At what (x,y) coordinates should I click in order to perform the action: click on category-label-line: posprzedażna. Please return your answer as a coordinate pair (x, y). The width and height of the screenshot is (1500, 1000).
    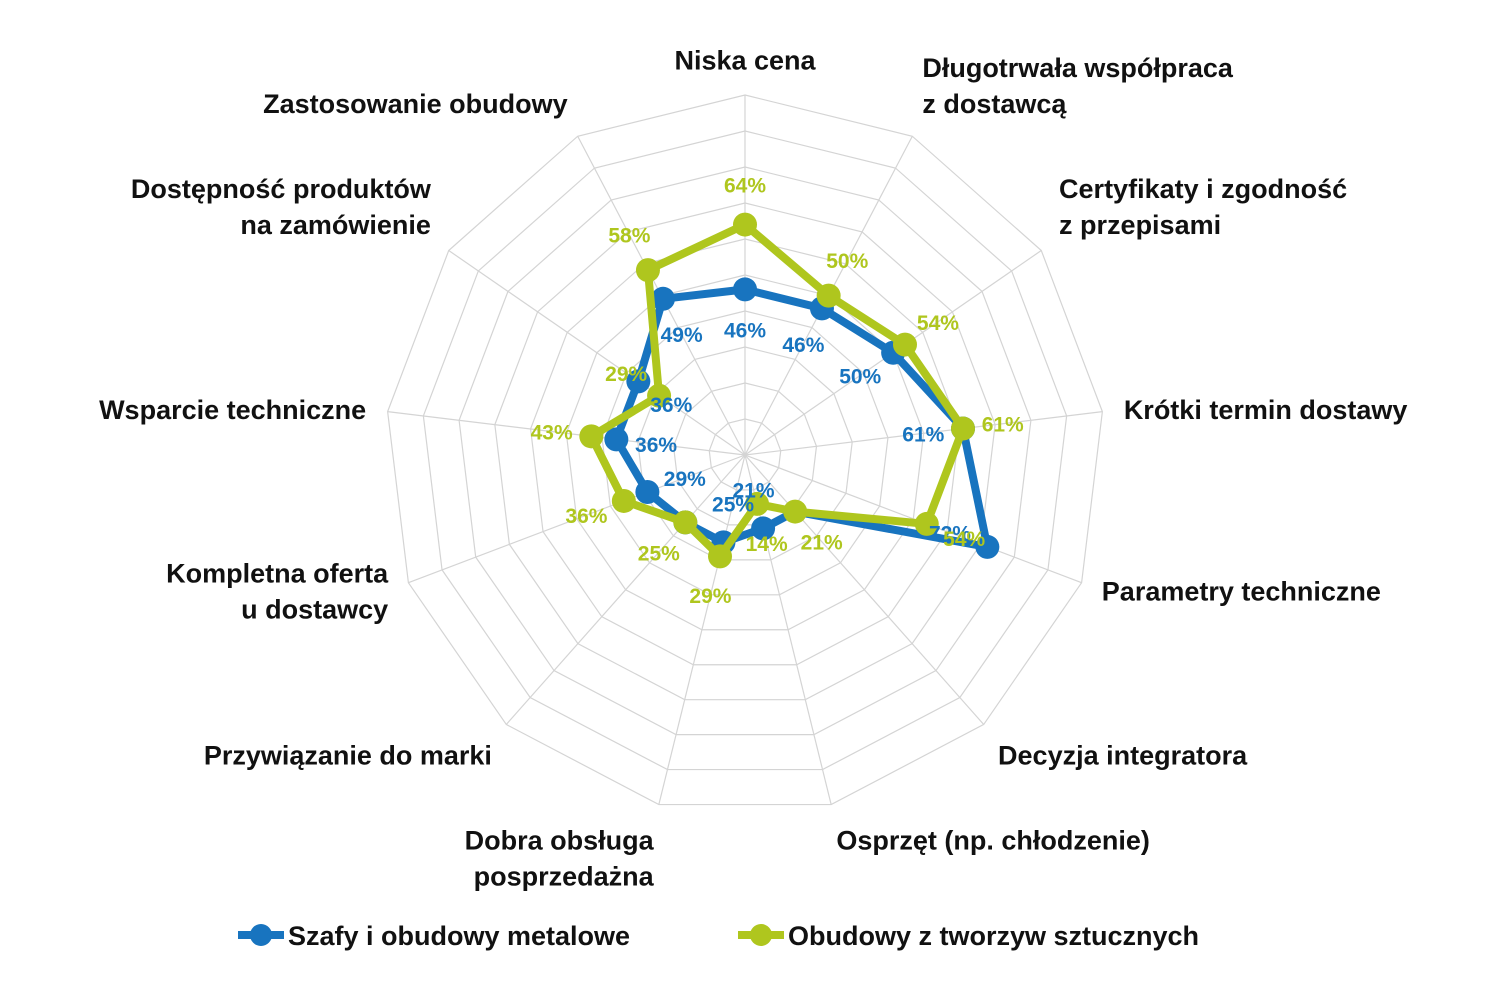
    Looking at the image, I should click on (564, 877).